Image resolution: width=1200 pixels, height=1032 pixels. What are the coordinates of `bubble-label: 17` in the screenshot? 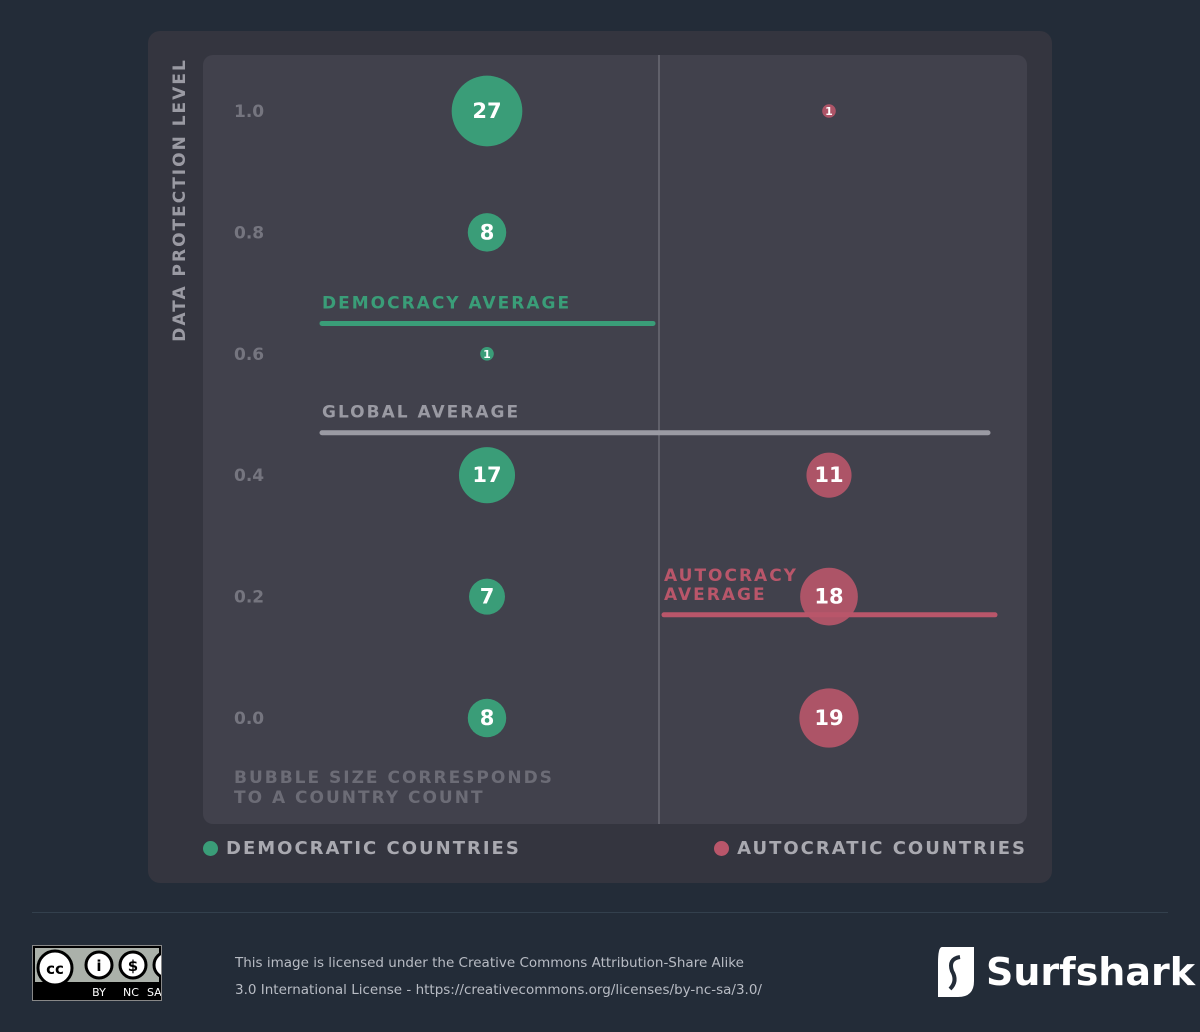 It's located at (486, 475).